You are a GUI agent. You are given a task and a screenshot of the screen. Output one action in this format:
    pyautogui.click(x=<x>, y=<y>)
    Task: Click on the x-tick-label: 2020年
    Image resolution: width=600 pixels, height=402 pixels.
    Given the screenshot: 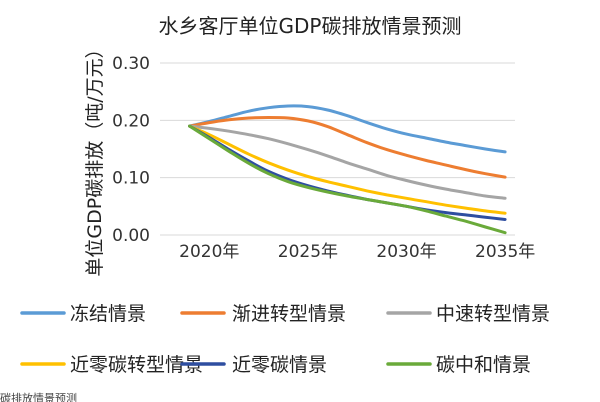 What is the action you would take?
    pyautogui.click(x=209, y=252)
    